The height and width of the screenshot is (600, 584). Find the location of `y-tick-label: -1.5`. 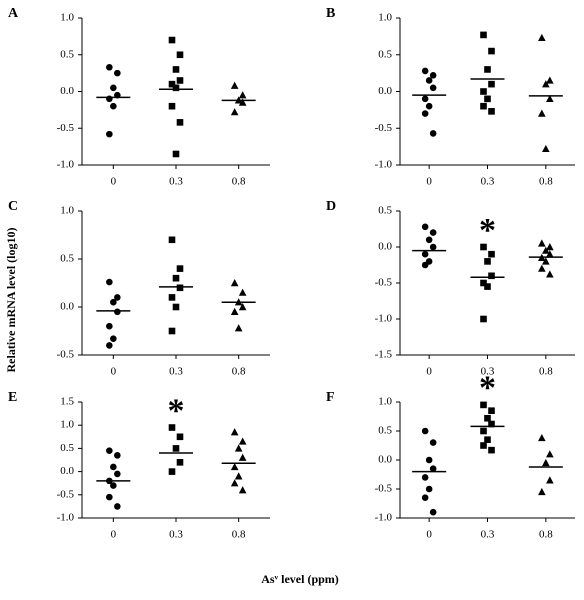

y-tick-label: -1.5 is located at coordinates (384, 355).